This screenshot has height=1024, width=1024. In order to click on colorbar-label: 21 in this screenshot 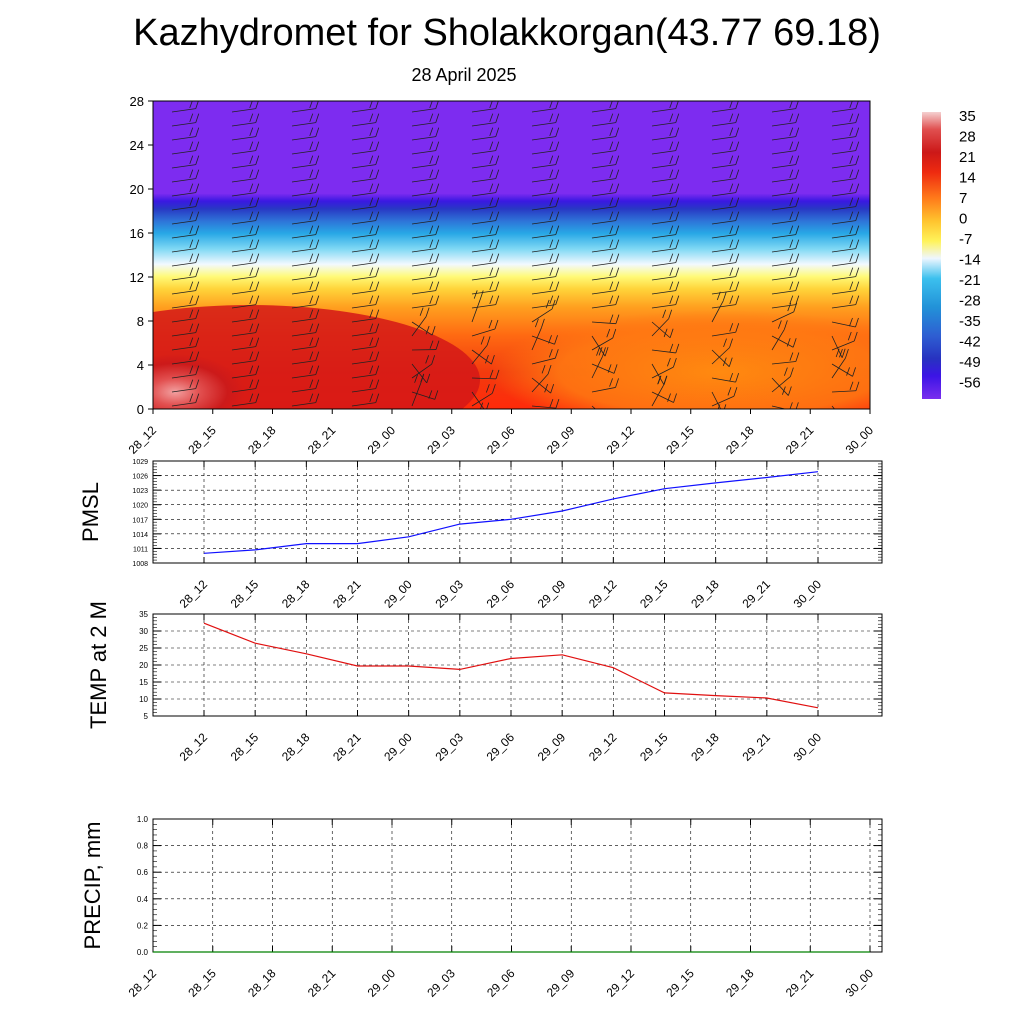, I will do `click(967, 157)`.